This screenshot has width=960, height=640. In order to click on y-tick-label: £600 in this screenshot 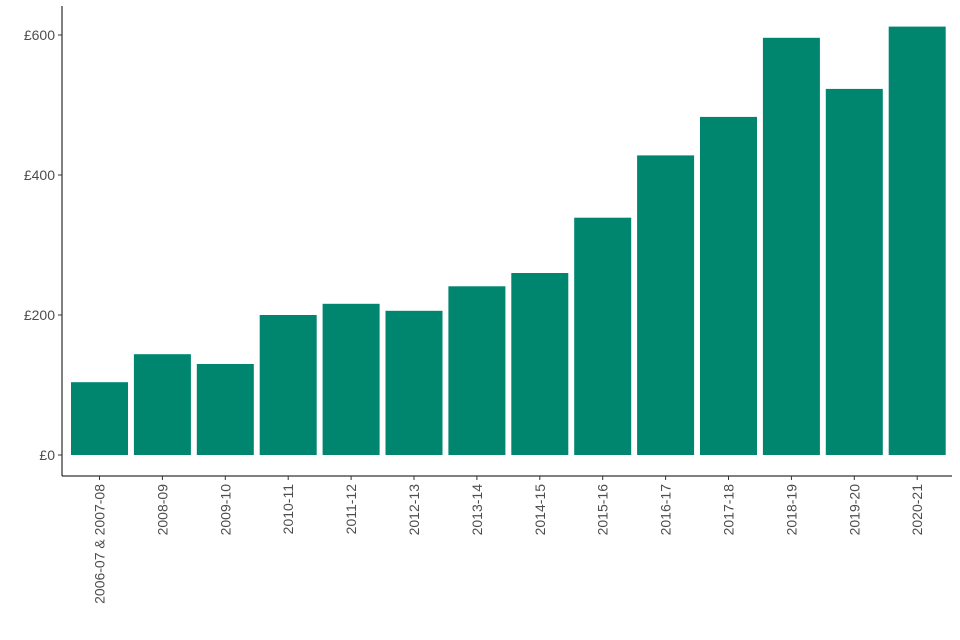, I will do `click(39, 35)`.